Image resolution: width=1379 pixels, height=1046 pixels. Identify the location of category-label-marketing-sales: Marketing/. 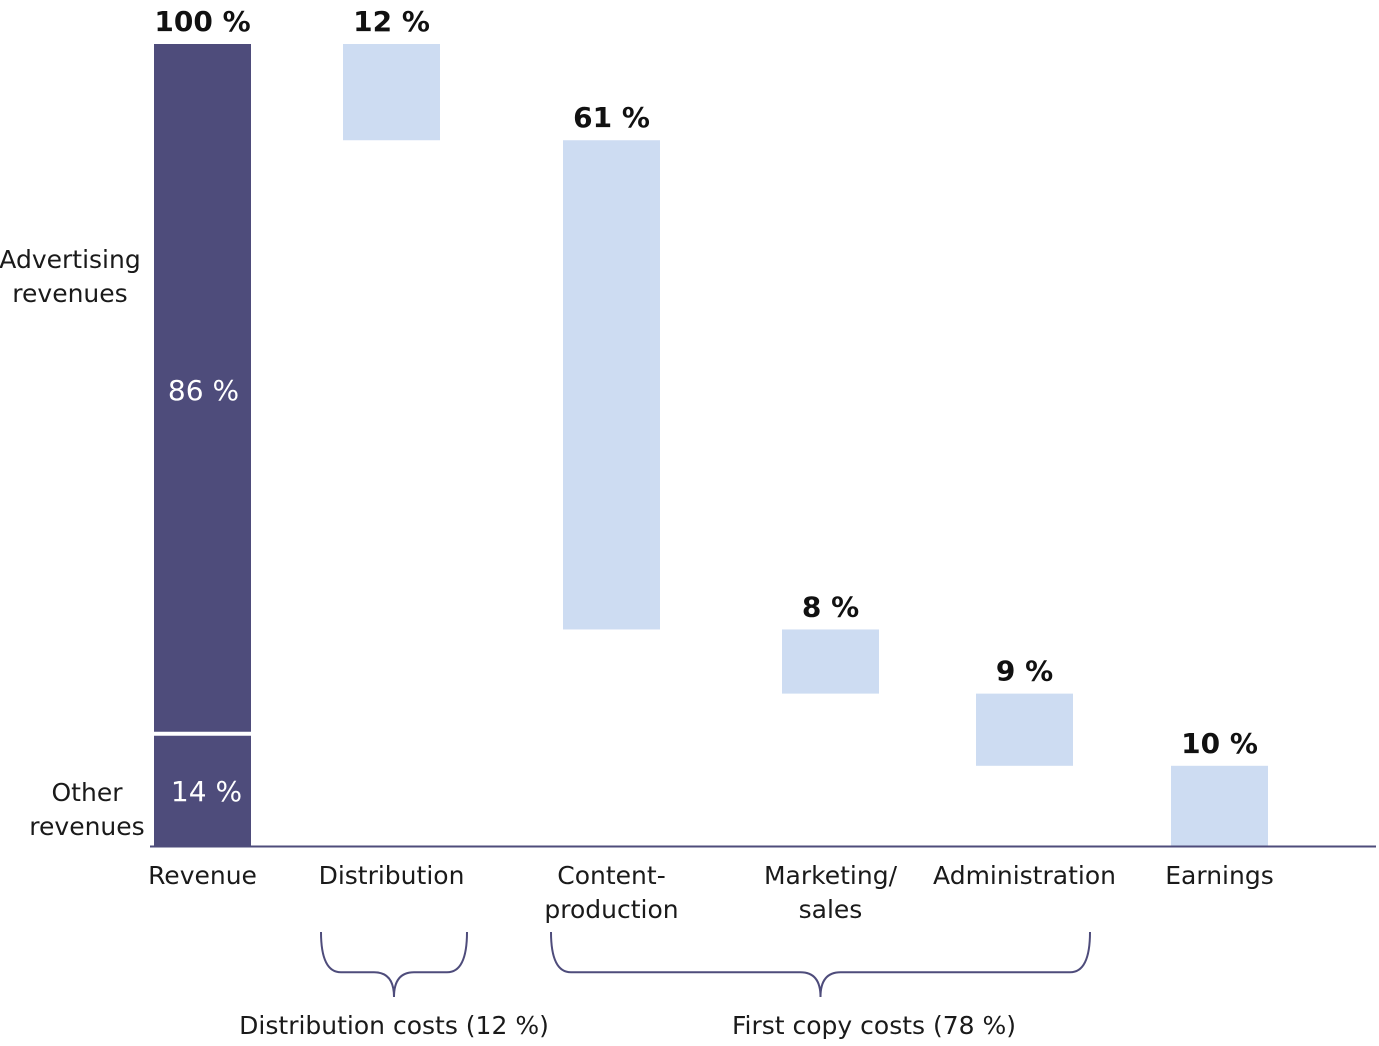
(831, 875).